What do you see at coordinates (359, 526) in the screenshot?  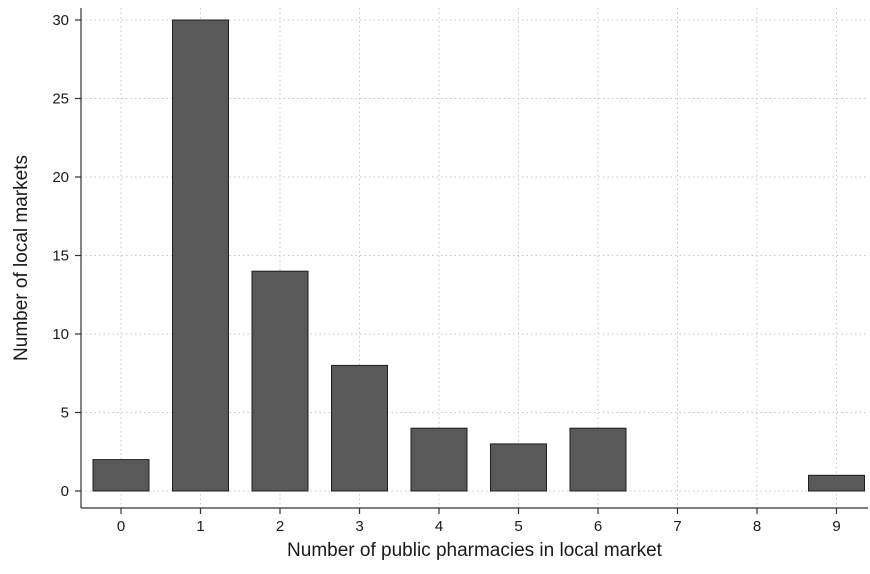 I see `x-tick-label-3: 3` at bounding box center [359, 526].